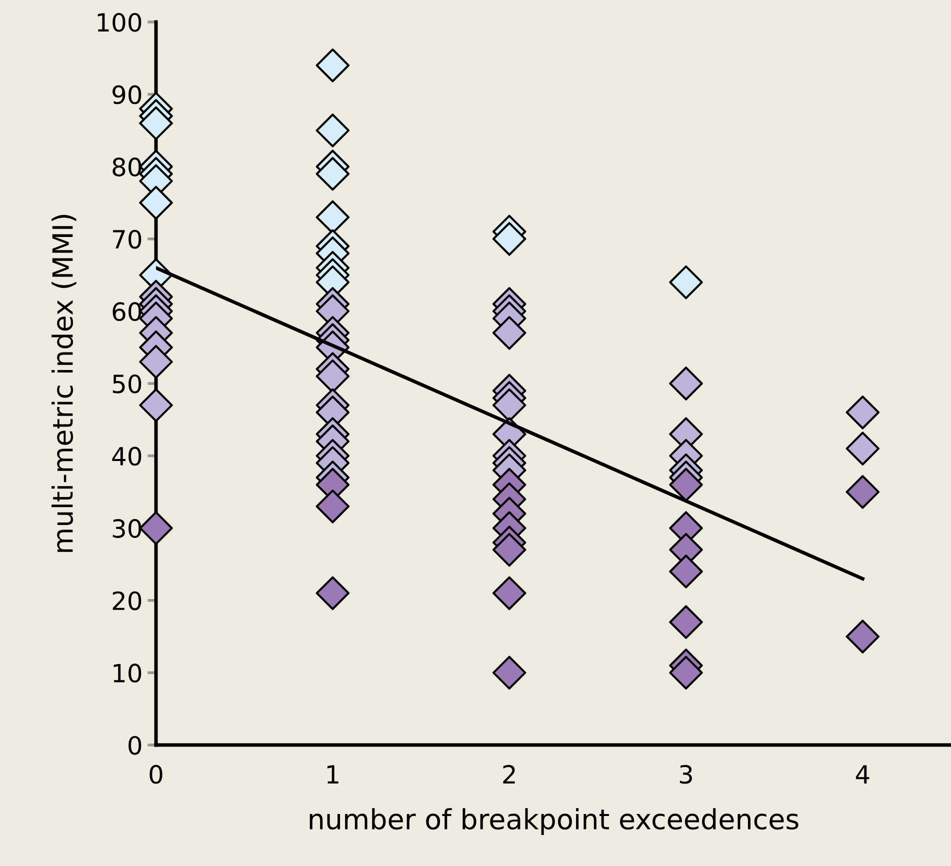 This screenshot has width=951, height=866. I want to click on y-tick-label: 100, so click(120, 22).